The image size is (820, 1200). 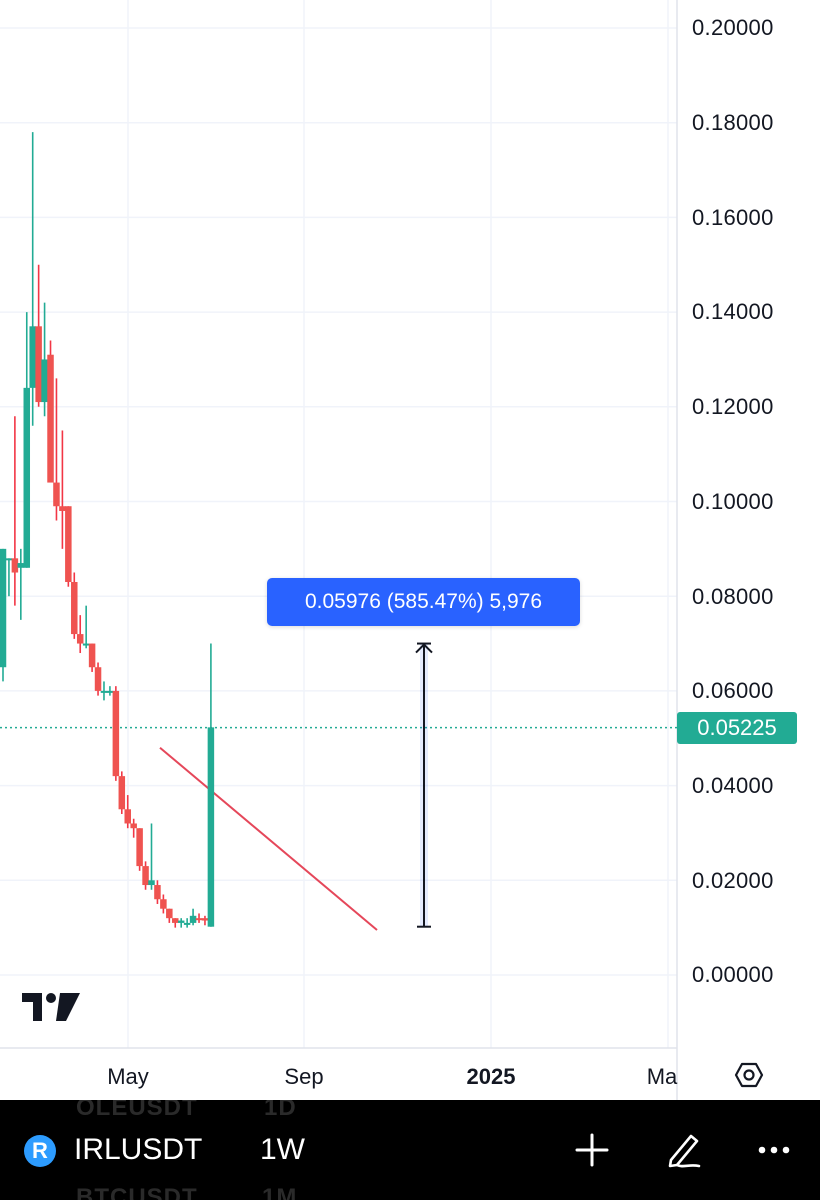 I want to click on time-tick-label: 2025, so click(x=491, y=1076).